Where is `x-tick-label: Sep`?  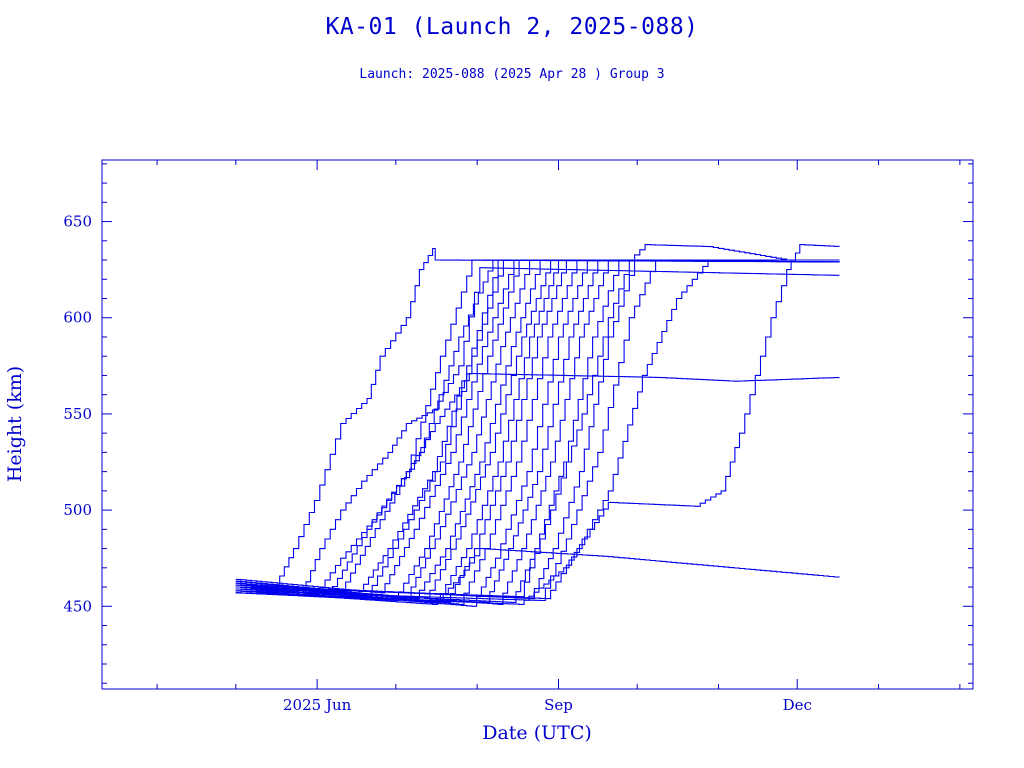 x-tick-label: Sep is located at coordinates (558, 705).